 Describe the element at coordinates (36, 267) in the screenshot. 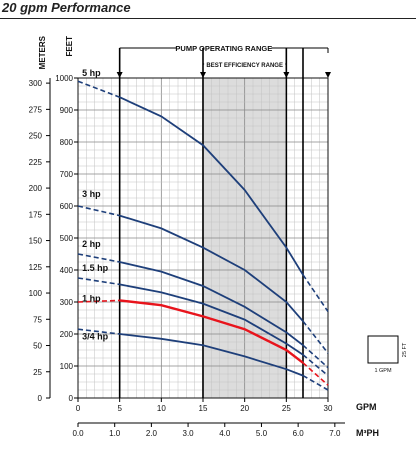

I see `meters-tick-label: 125` at that location.